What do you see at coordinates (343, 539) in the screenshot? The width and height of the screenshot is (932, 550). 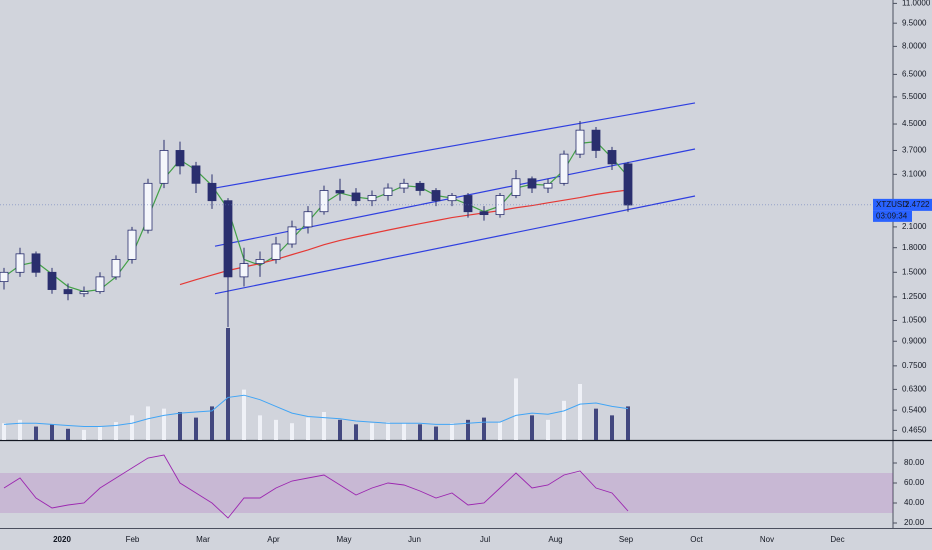 I see `time-label: May` at bounding box center [343, 539].